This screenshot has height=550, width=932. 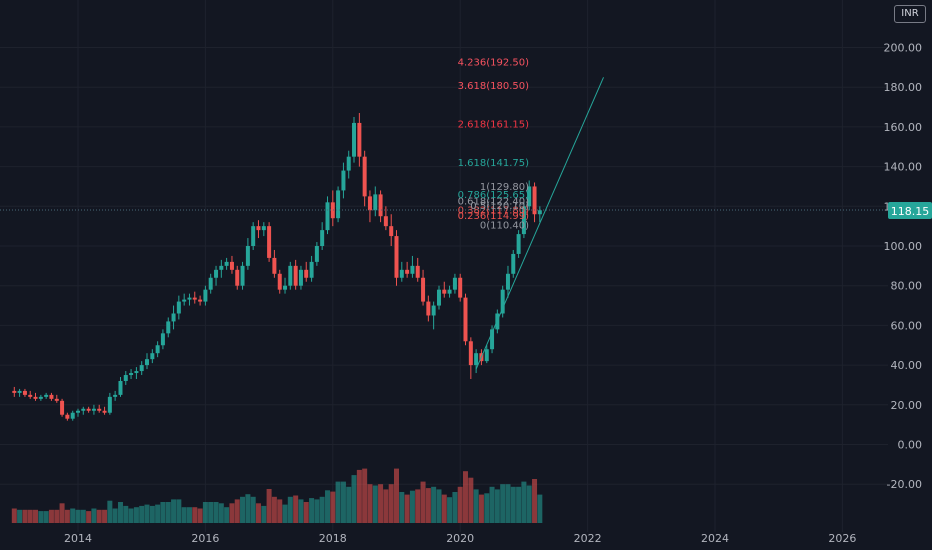 I want to click on price-tick-label: 140.00, so click(x=903, y=167).